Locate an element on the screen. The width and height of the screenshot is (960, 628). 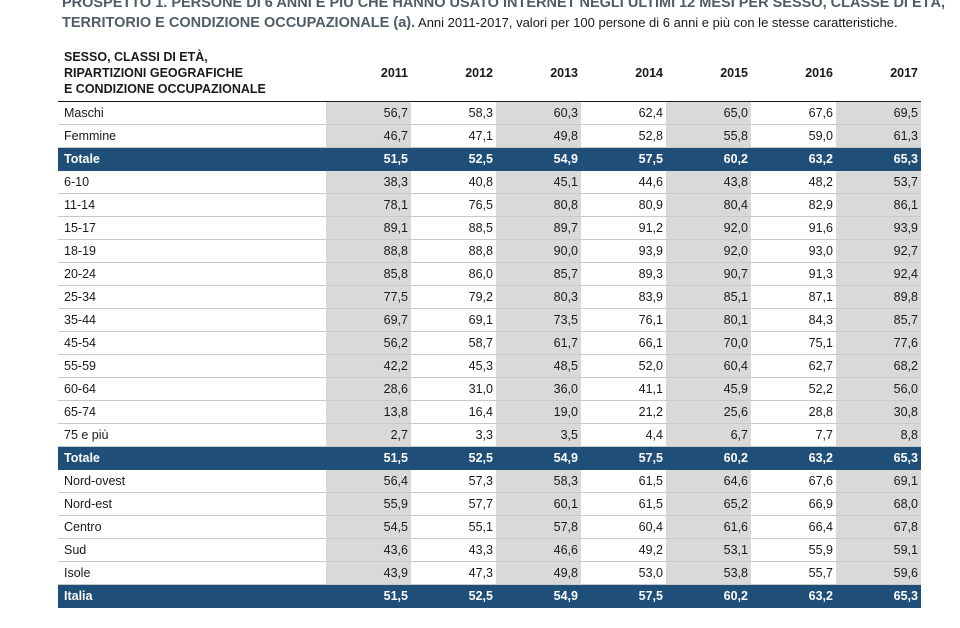
cell-value: 69,1 is located at coordinates (453, 320).